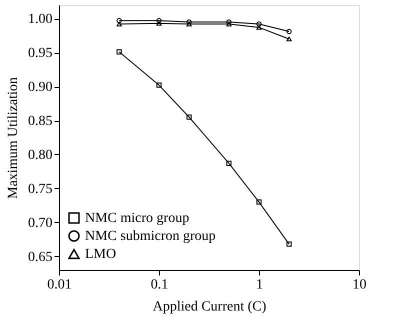  What do you see at coordinates (150, 236) in the screenshot?
I see `legend-label: NMC submicron group` at bounding box center [150, 236].